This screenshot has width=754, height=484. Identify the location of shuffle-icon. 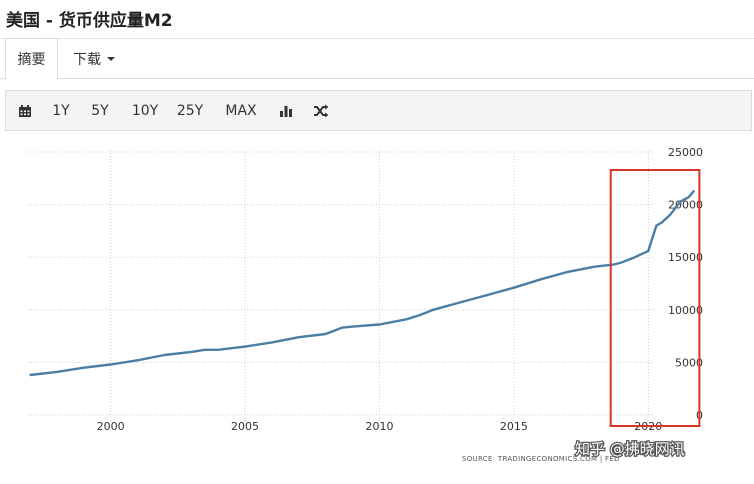
(321, 110).